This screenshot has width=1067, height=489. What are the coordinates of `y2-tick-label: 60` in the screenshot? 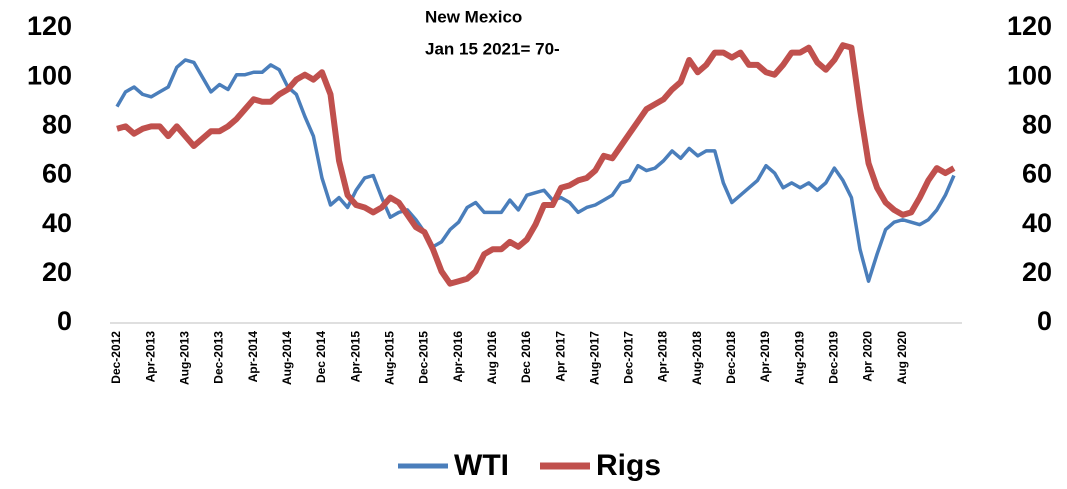 It's located at (1037, 174).